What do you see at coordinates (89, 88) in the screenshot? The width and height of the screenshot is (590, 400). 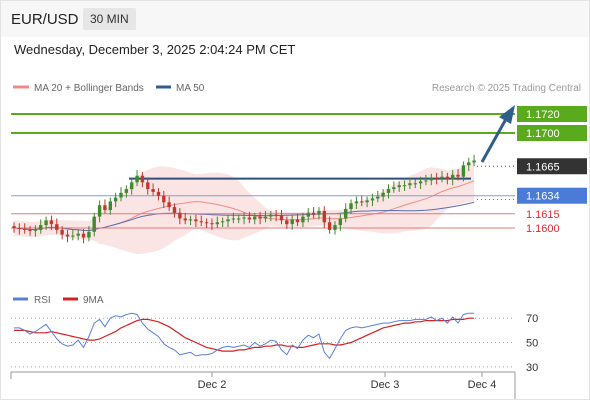 I see `legend-ma20-label: MA 20 + Bollinger Bands` at bounding box center [89, 88].